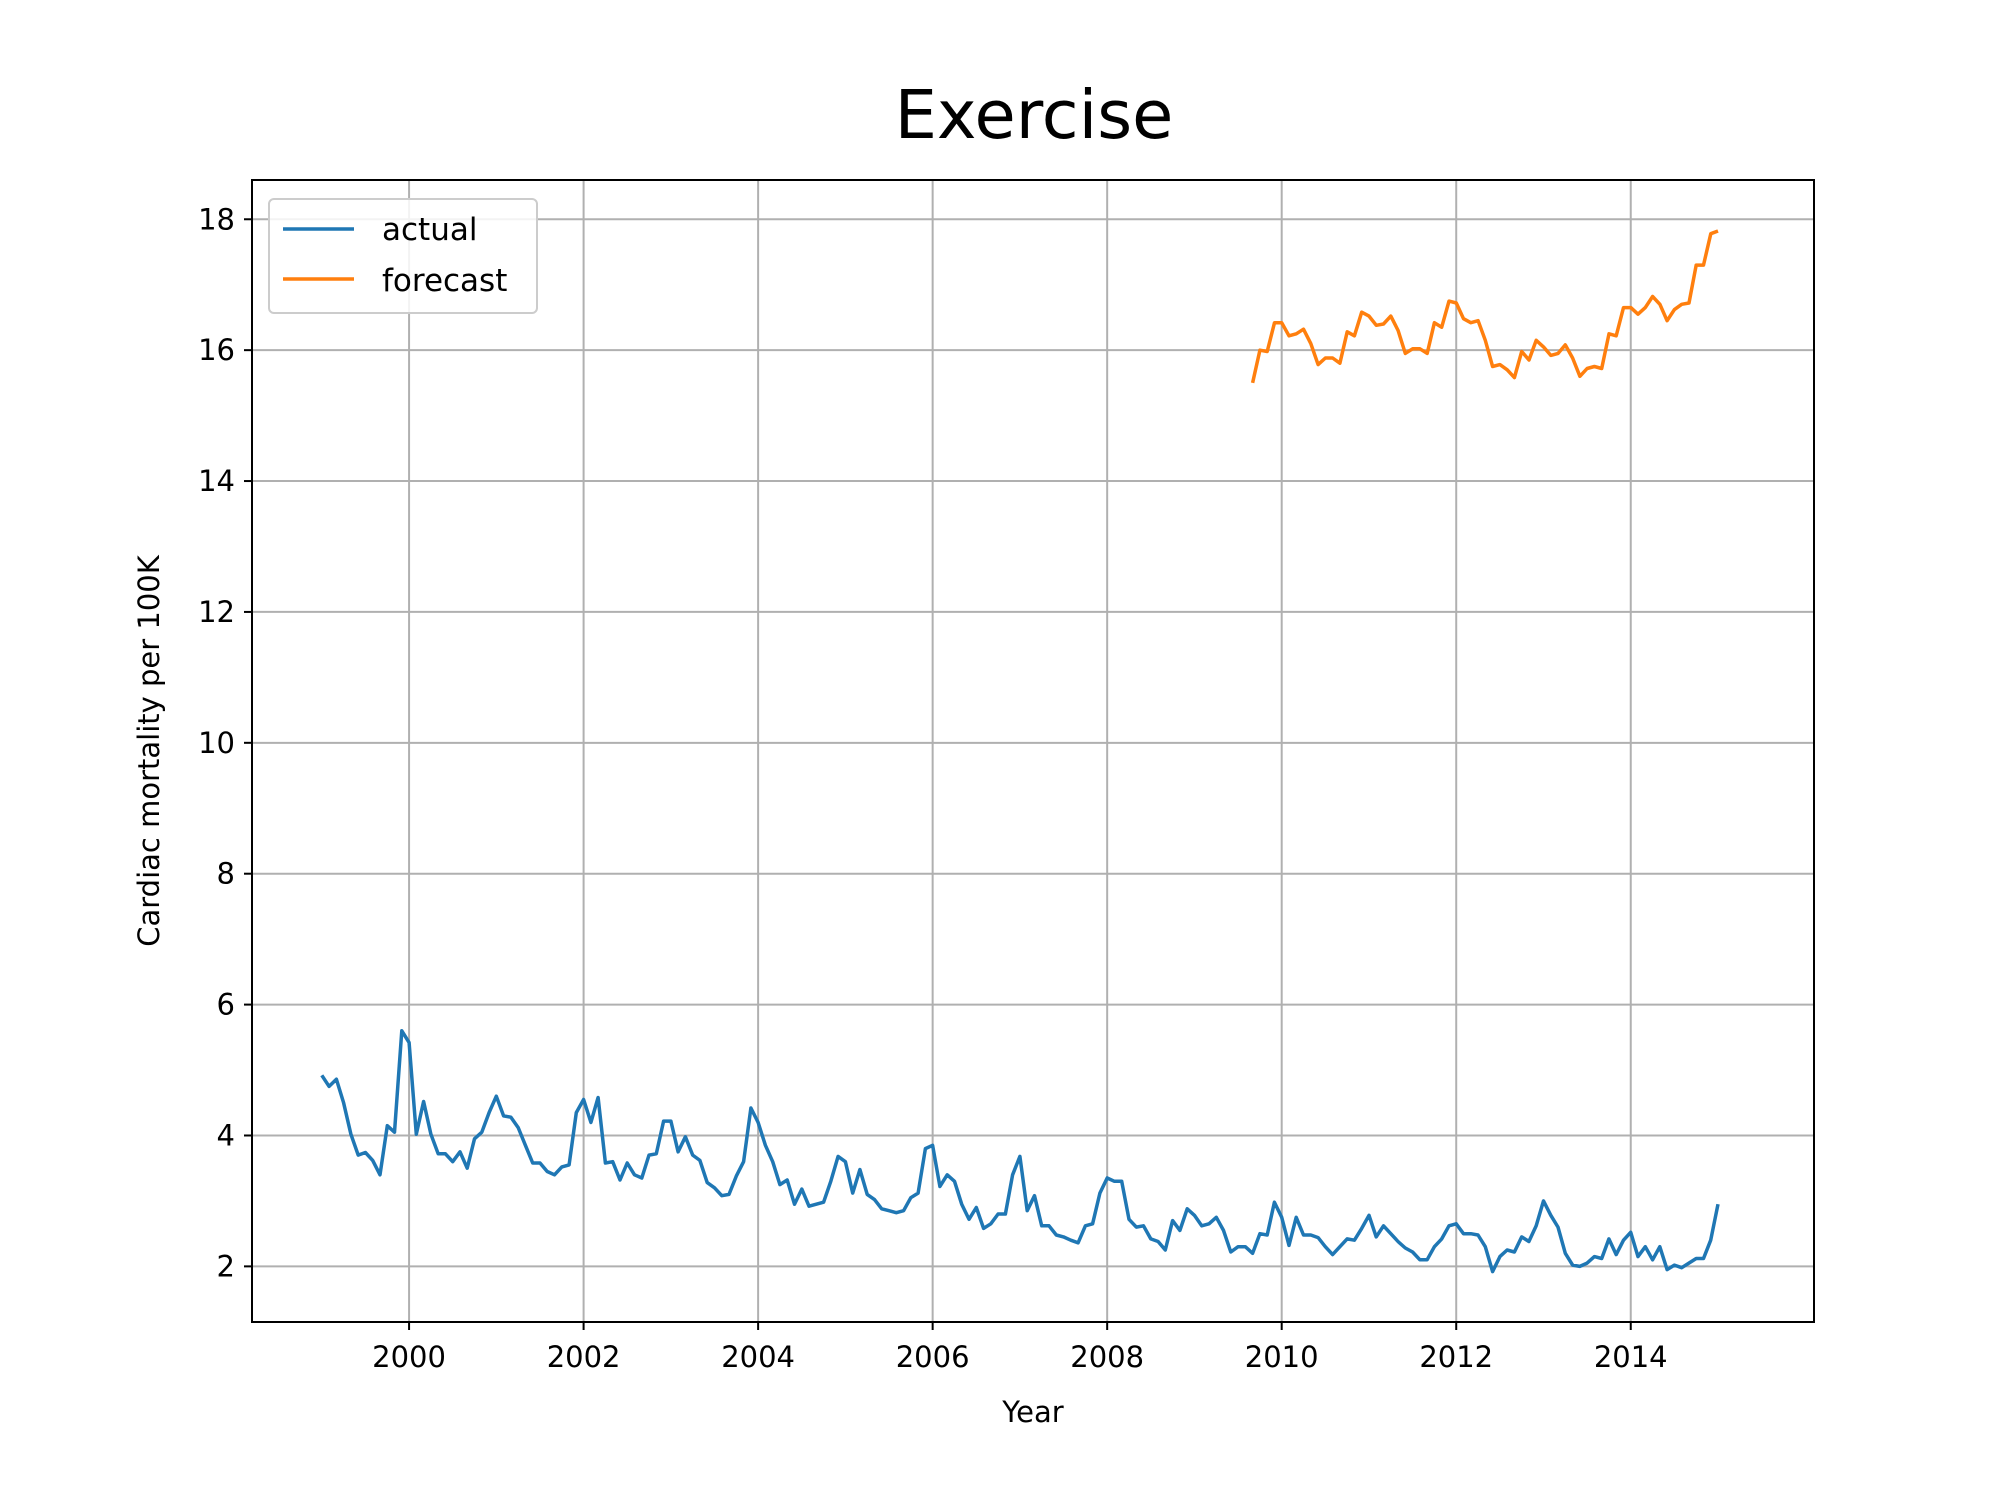 The image size is (2000, 1500). I want to click on series-line-actual, so click(1020, 1151).